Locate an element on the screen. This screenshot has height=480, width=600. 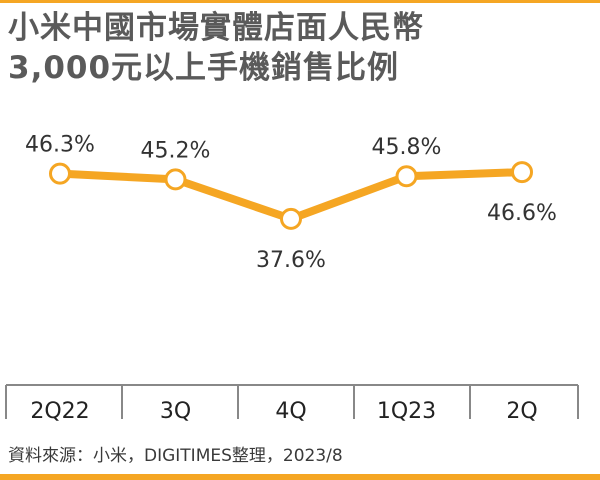
chart-title-line-1: 小米中國市場實體店面人民幣 is located at coordinates (216, 28).